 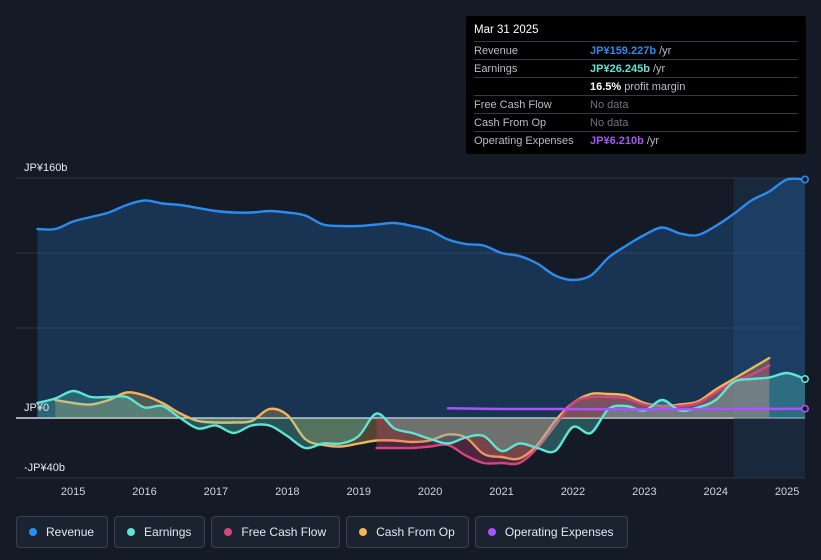 I want to click on legend-item-revenue: Revenue, so click(x=62, y=532).